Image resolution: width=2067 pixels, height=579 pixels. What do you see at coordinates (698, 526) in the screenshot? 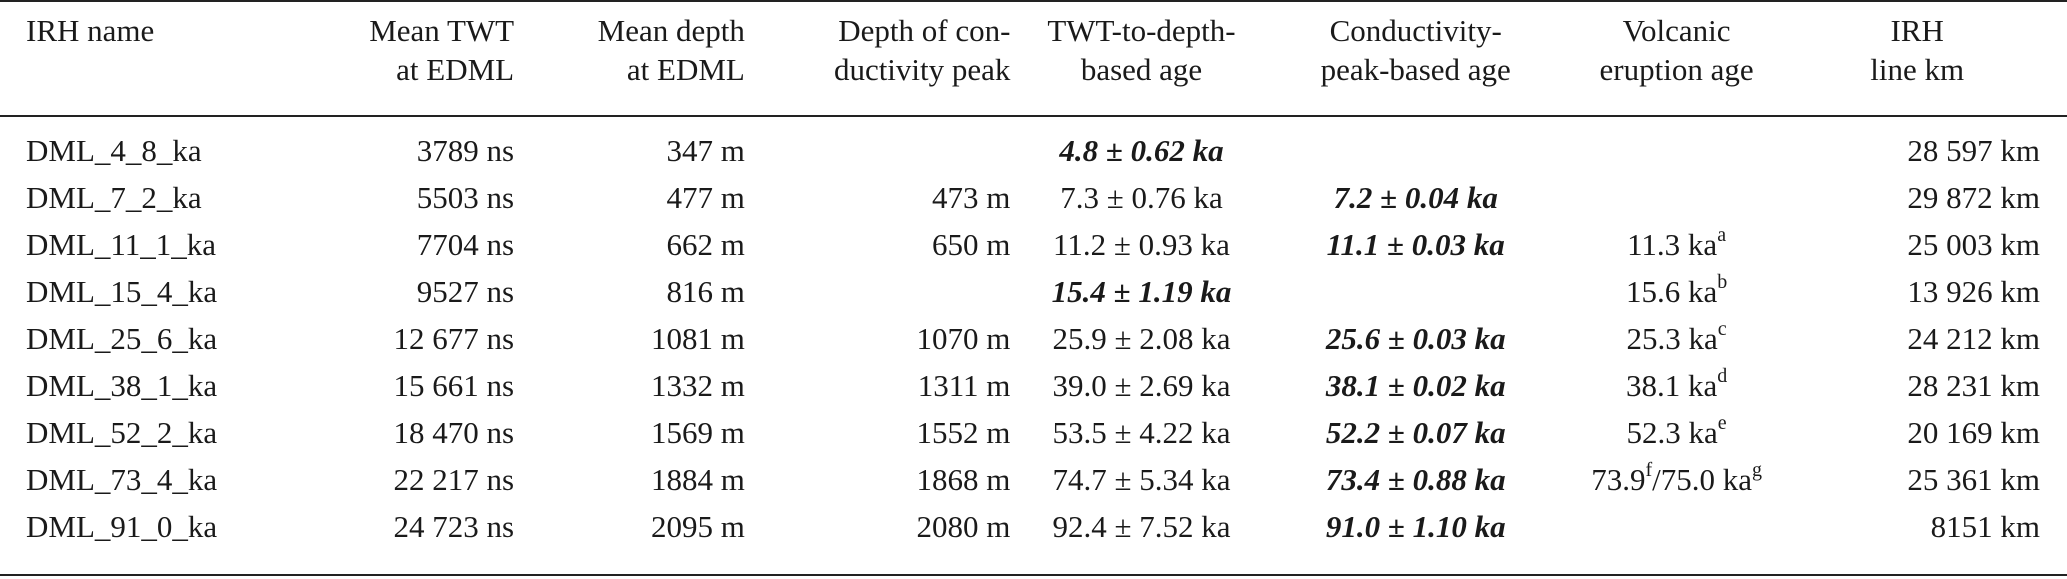
I see `cell-mean-depth: 2095 m` at bounding box center [698, 526].